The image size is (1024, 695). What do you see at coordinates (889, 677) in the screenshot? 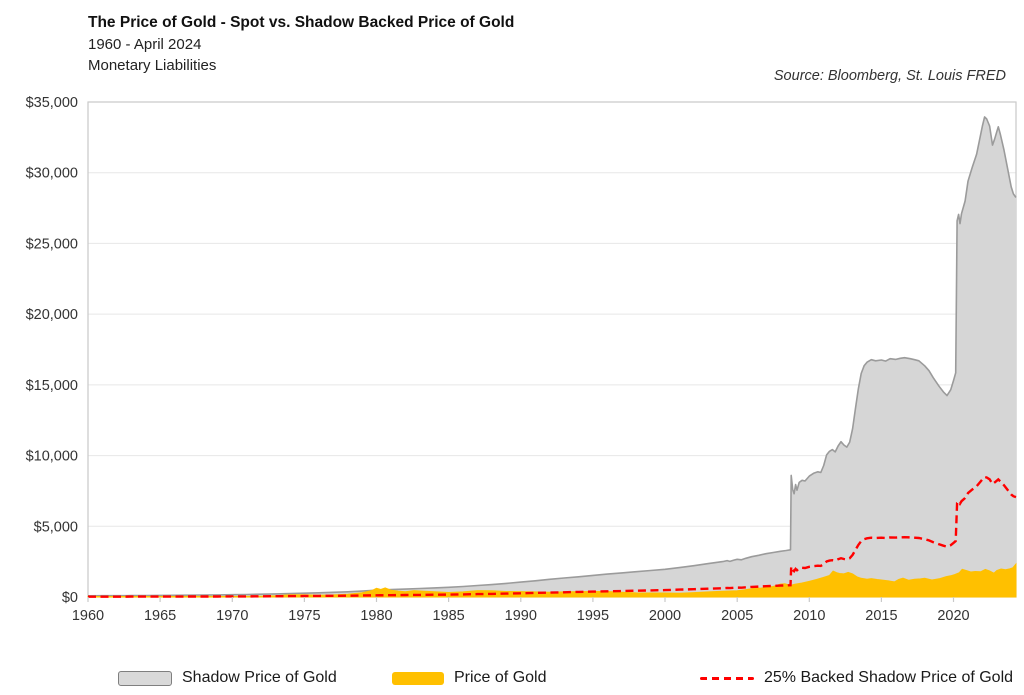
I see `legend-label: 25% Backed Shadow Price of Gold` at bounding box center [889, 677].